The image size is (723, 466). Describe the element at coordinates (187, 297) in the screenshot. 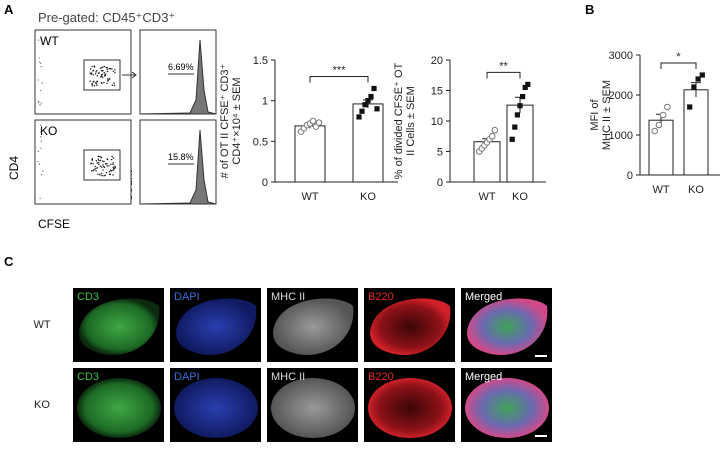

I see `channel-label: DAPI` at that location.